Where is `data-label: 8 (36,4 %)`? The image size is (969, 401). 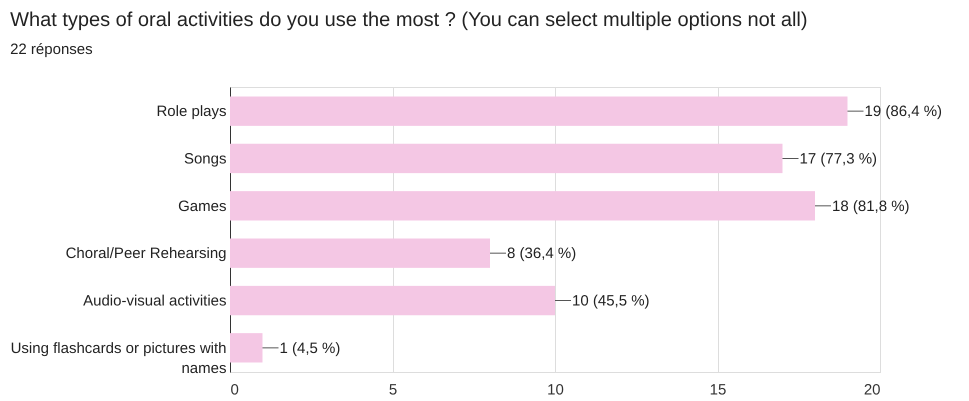
data-label: 8 (36,4 %) is located at coordinates (541, 253).